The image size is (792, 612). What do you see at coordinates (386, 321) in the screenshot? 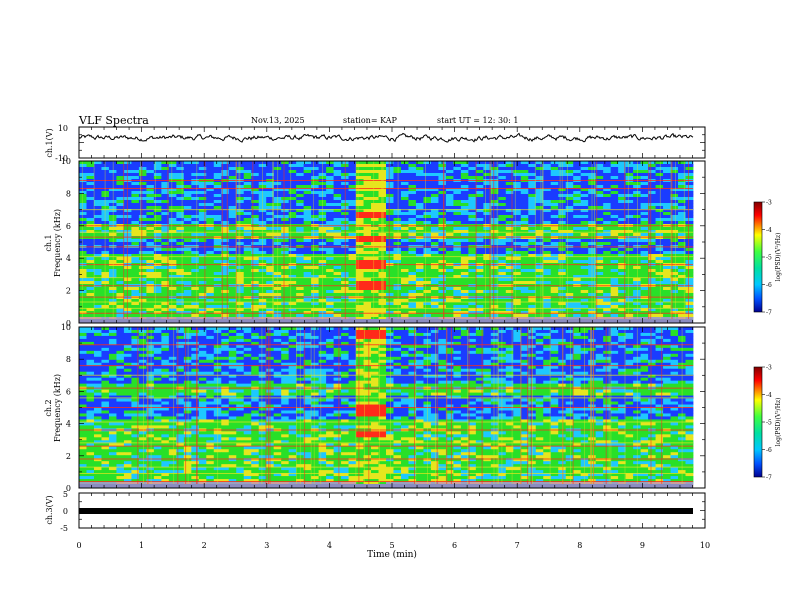
I see `spectrogram-low-band` at bounding box center [386, 321].